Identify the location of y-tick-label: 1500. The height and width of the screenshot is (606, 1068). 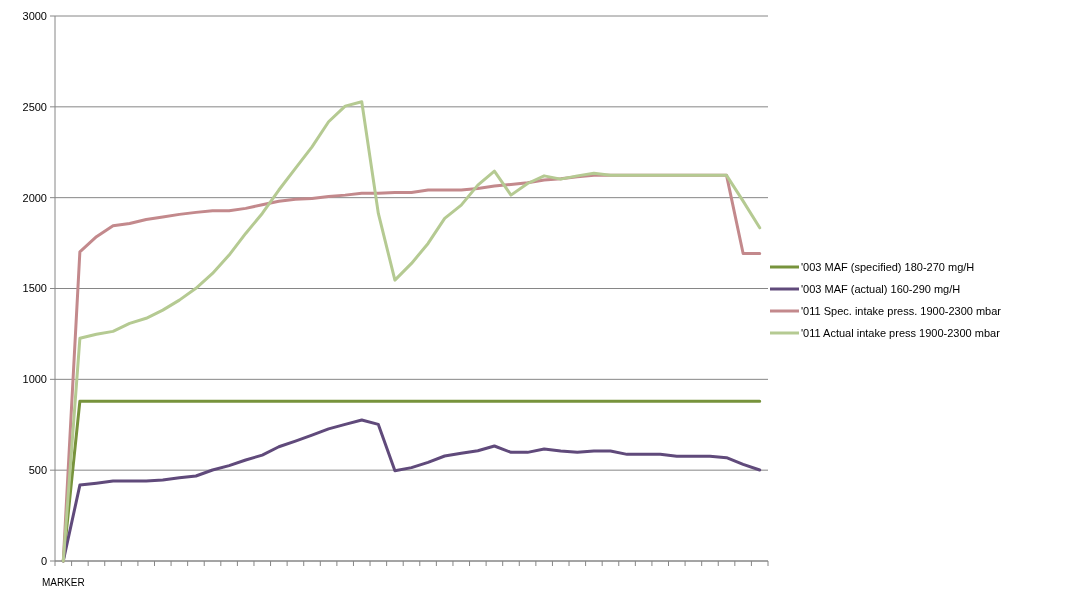
(34, 288).